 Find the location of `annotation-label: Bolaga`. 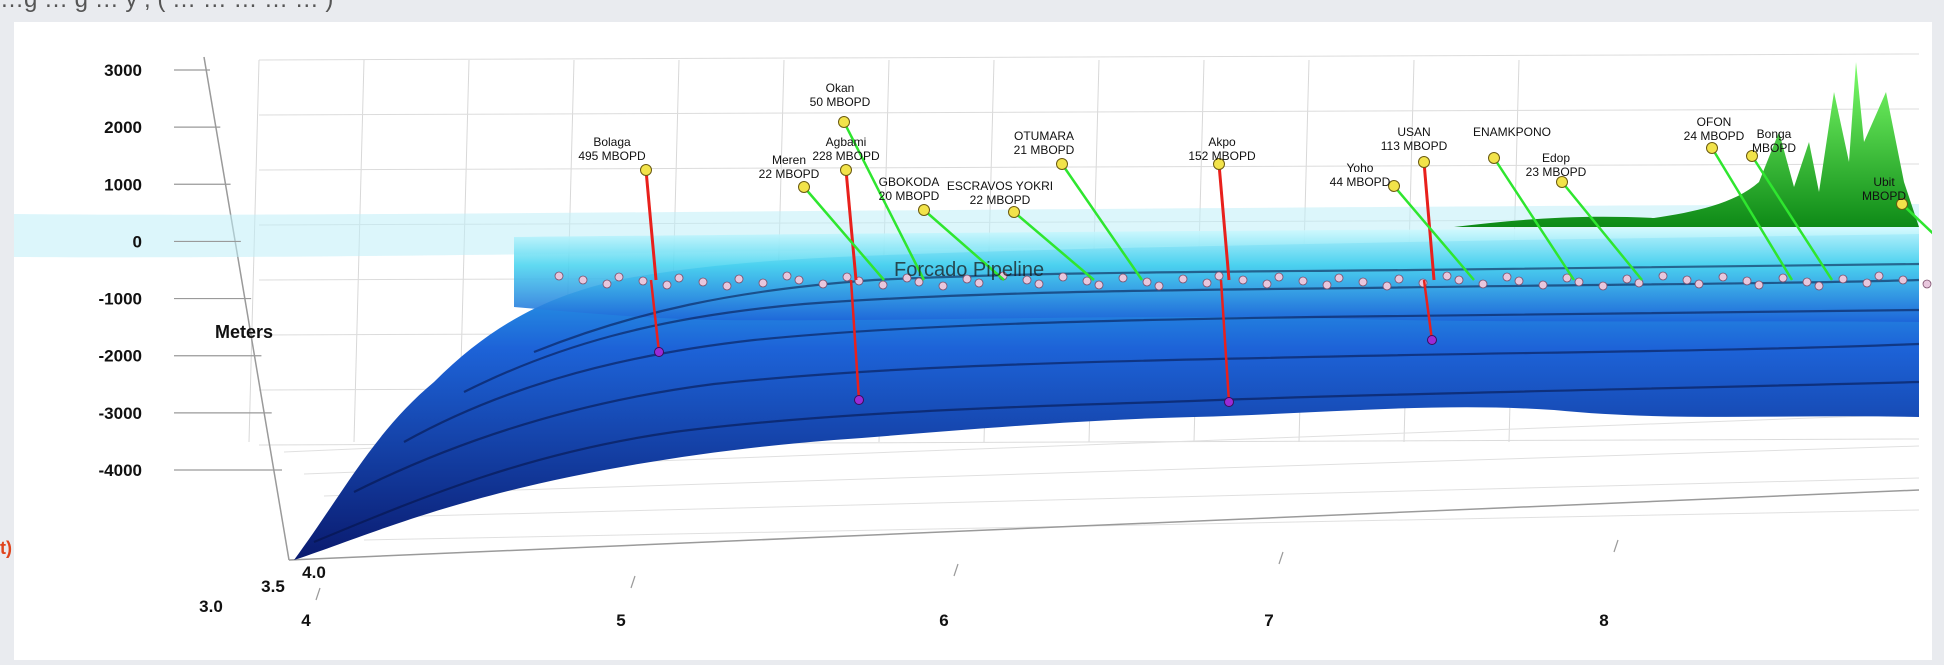

annotation-label: Bolaga is located at coordinates (612, 142).